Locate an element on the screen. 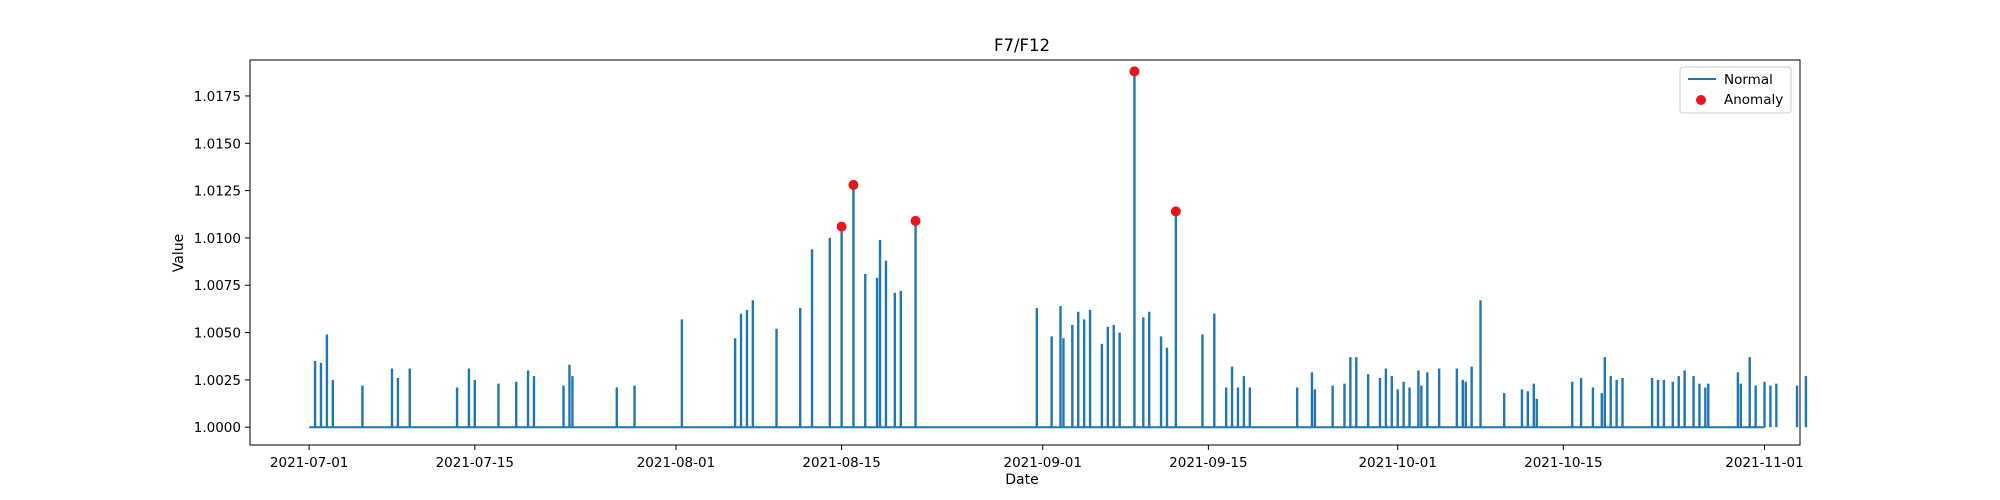 Image resolution: width=2000 pixels, height=500 pixels. x-tick-label: 2021-07-15 is located at coordinates (475, 463).